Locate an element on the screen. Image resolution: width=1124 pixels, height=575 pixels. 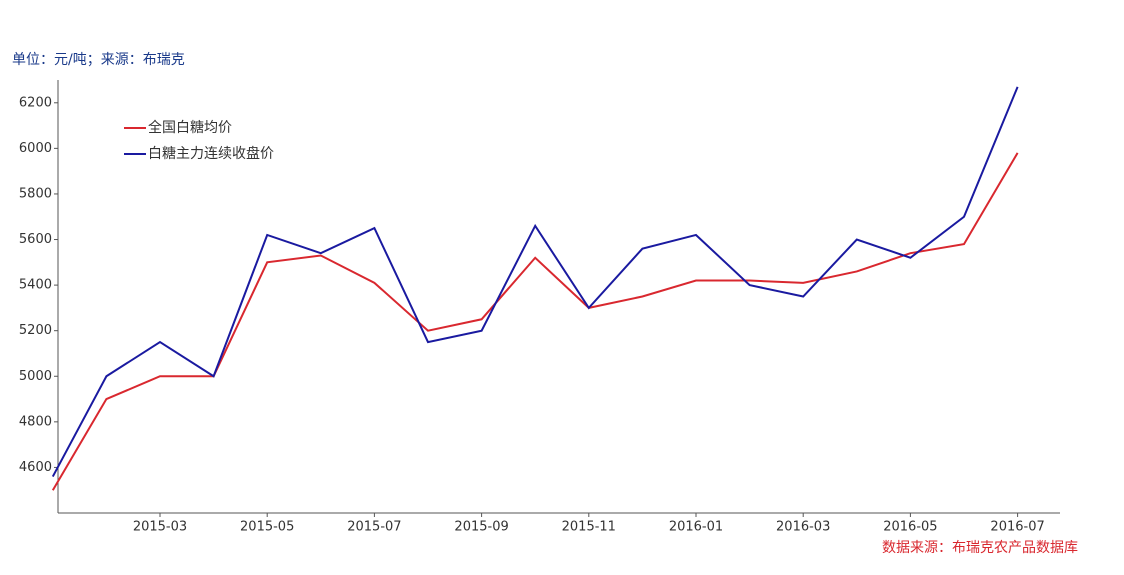
y-tick-label: 6200 is located at coordinates (35, 102).